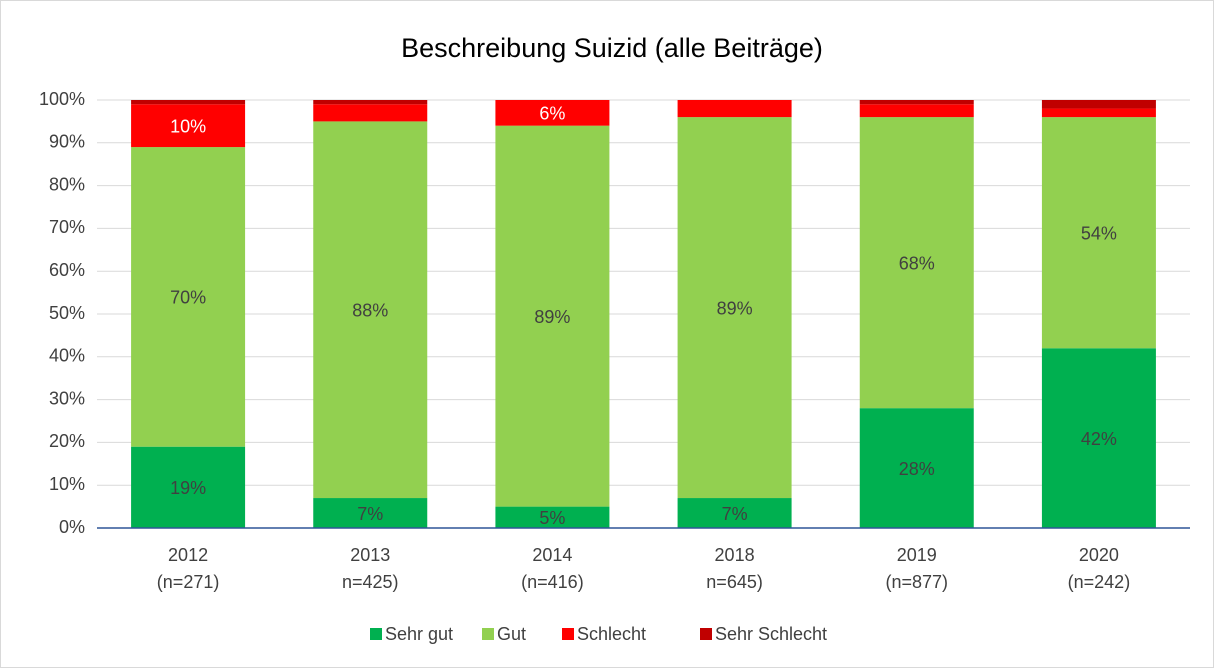 The image size is (1214, 668). Describe the element at coordinates (67, 142) in the screenshot. I see `y-tick-label: 90%` at that location.